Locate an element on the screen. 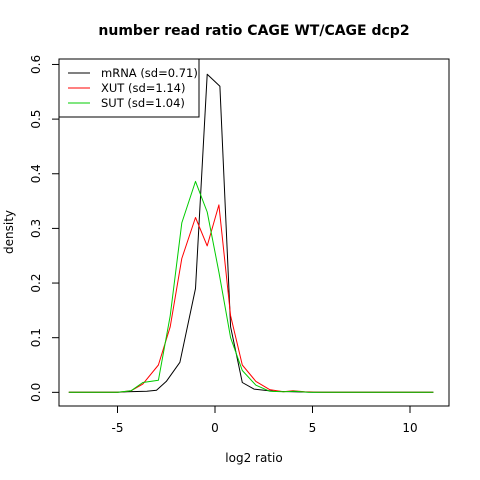 The image size is (480, 480). x-tick-label: 5 is located at coordinates (313, 428).